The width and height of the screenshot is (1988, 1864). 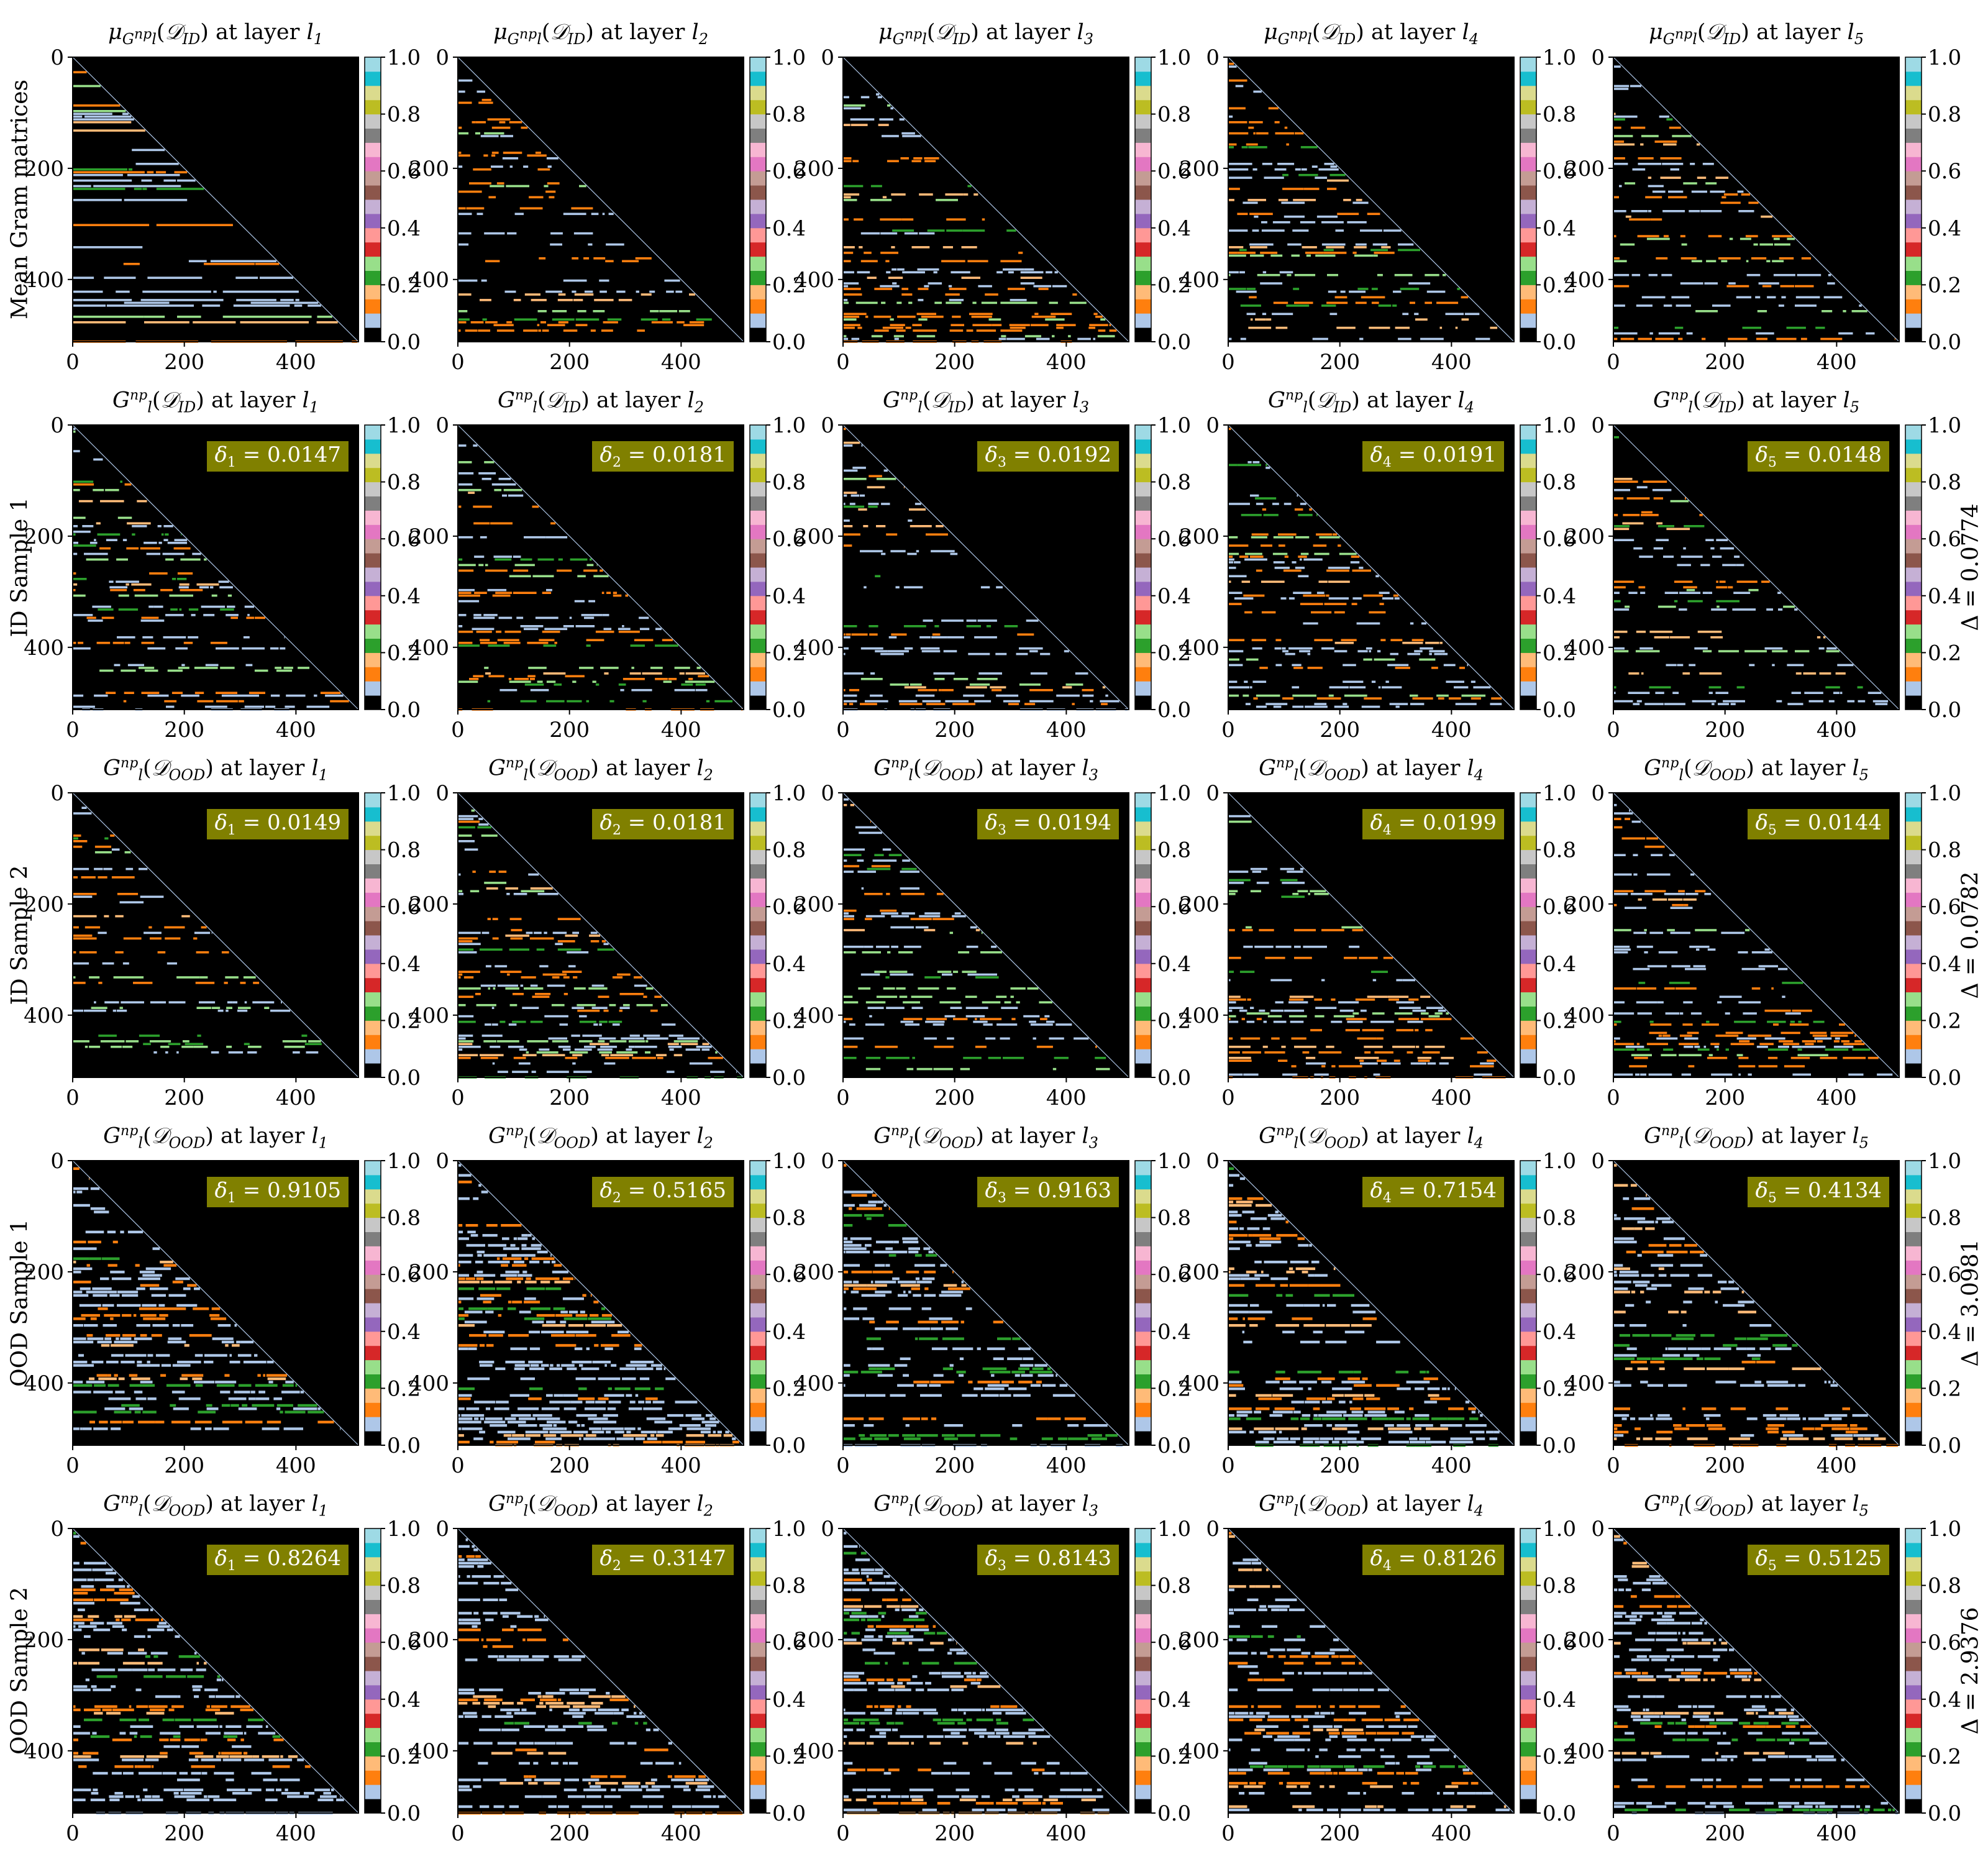 I want to click on delta-badge: δ1 = 0.8264, so click(x=278, y=1560).